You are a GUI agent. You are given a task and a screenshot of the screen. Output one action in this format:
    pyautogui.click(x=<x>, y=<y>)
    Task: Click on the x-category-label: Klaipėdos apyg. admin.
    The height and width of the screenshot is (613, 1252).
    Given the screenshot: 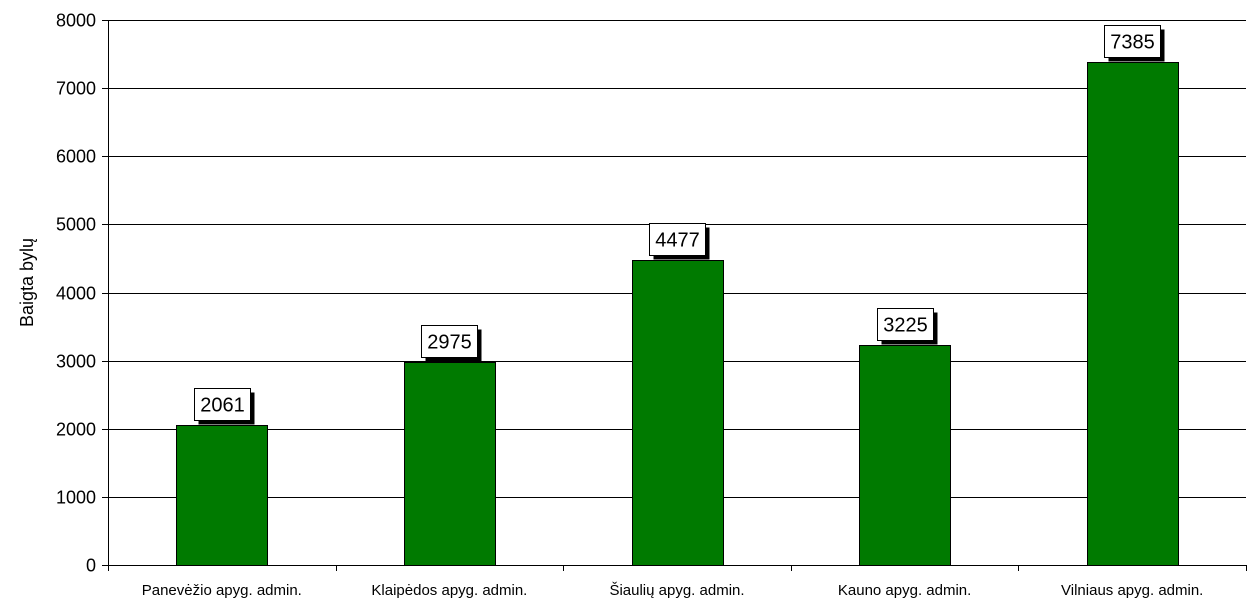 What is the action you would take?
    pyautogui.click(x=449, y=590)
    